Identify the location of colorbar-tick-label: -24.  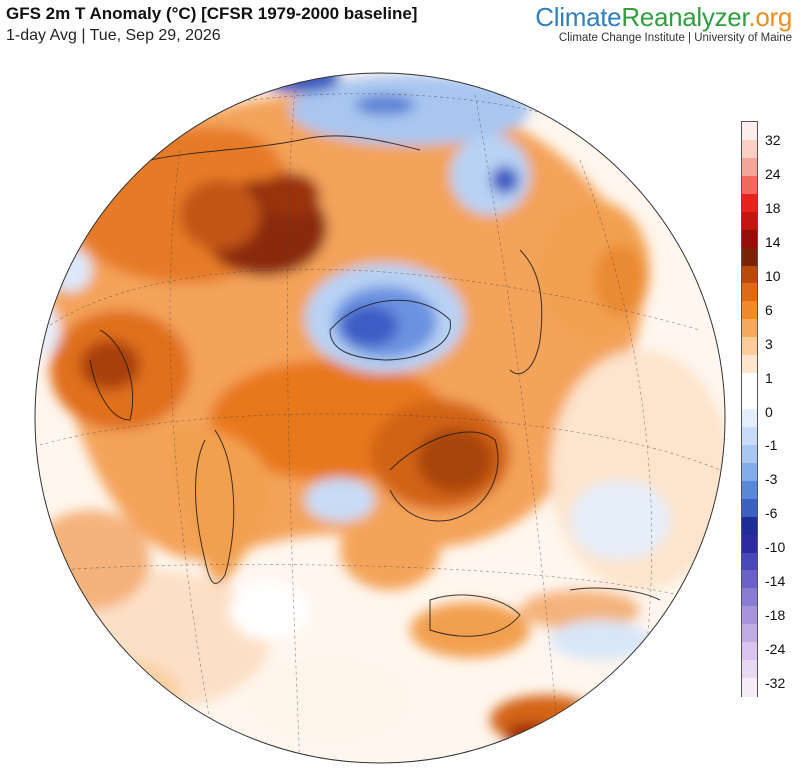
(775, 649).